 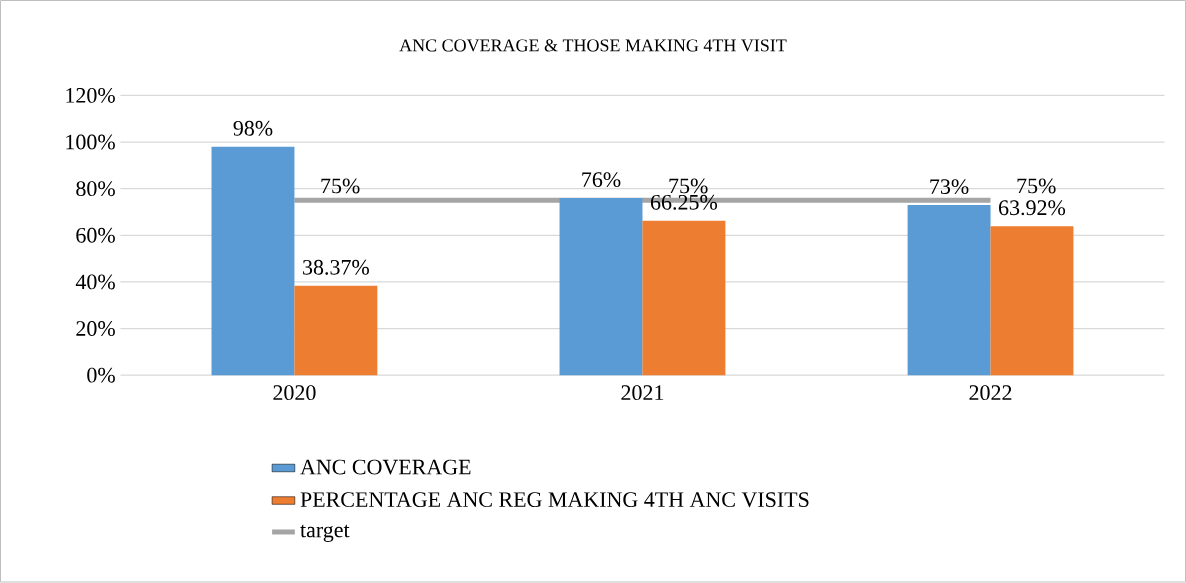 I want to click on data-label: 76%, so click(x=601, y=180).